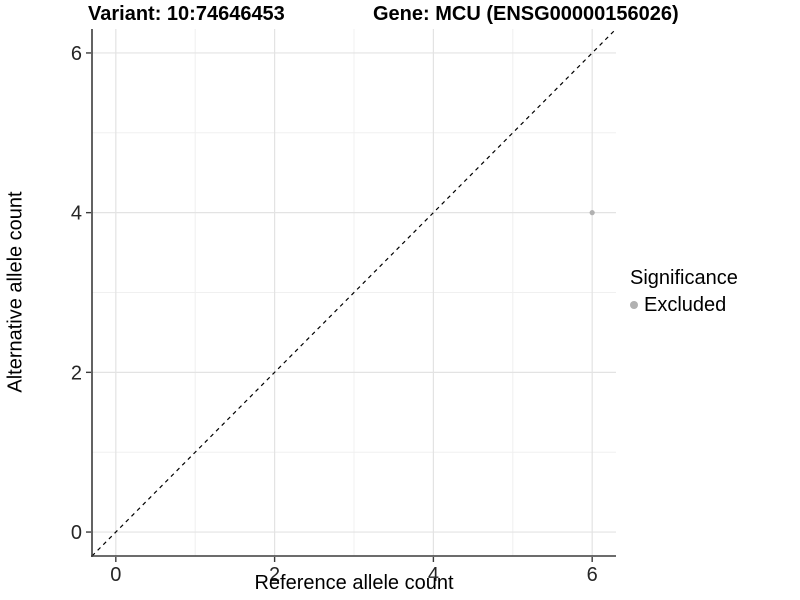 Image resolution: width=800 pixels, height=600 pixels. What do you see at coordinates (684, 291) in the screenshot?
I see `legend: Significance Excluded` at bounding box center [684, 291].